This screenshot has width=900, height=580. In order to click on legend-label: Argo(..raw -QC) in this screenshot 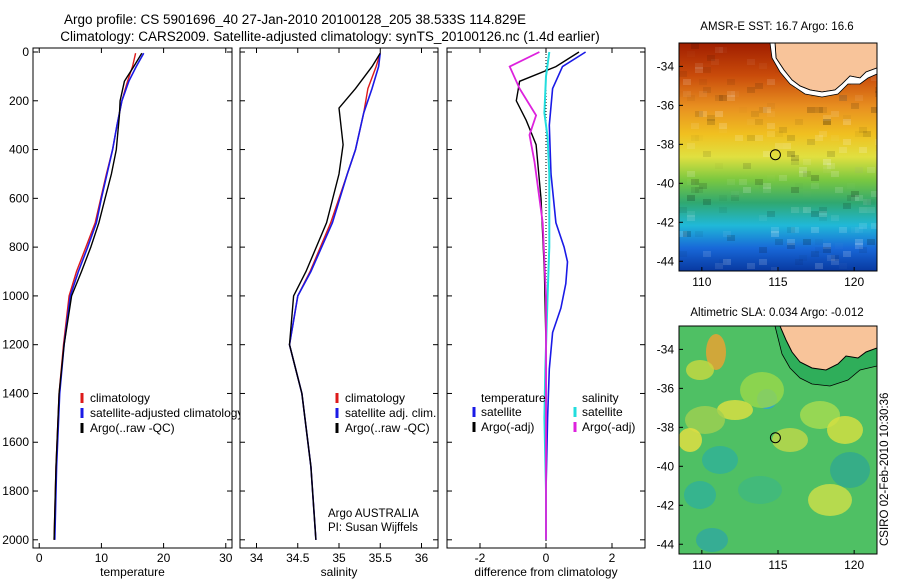, I will do `click(132, 428)`.